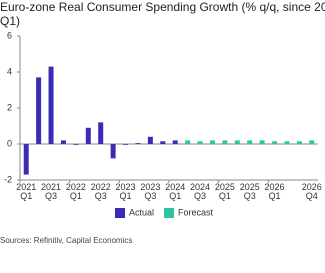 The image size is (325, 273). What do you see at coordinates (66, 240) in the screenshot?
I see `source-note: Sources: Refinitiv, Capital Economics` at bounding box center [66, 240].